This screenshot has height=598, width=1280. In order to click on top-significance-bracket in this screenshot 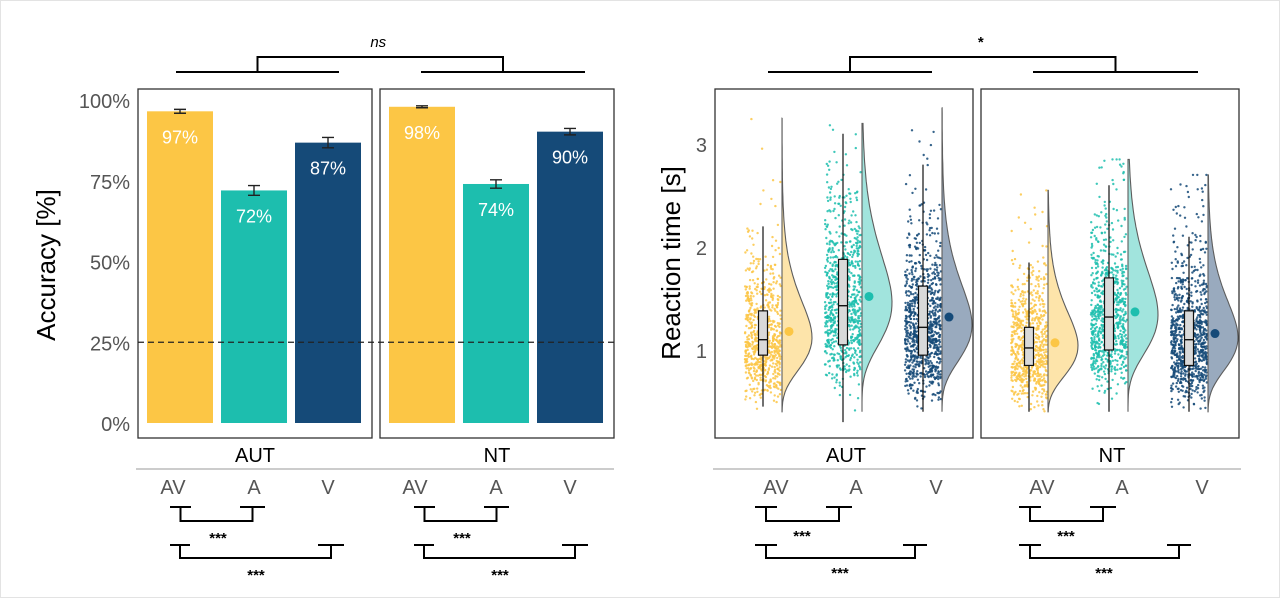, I will do `click(983, 64)`.